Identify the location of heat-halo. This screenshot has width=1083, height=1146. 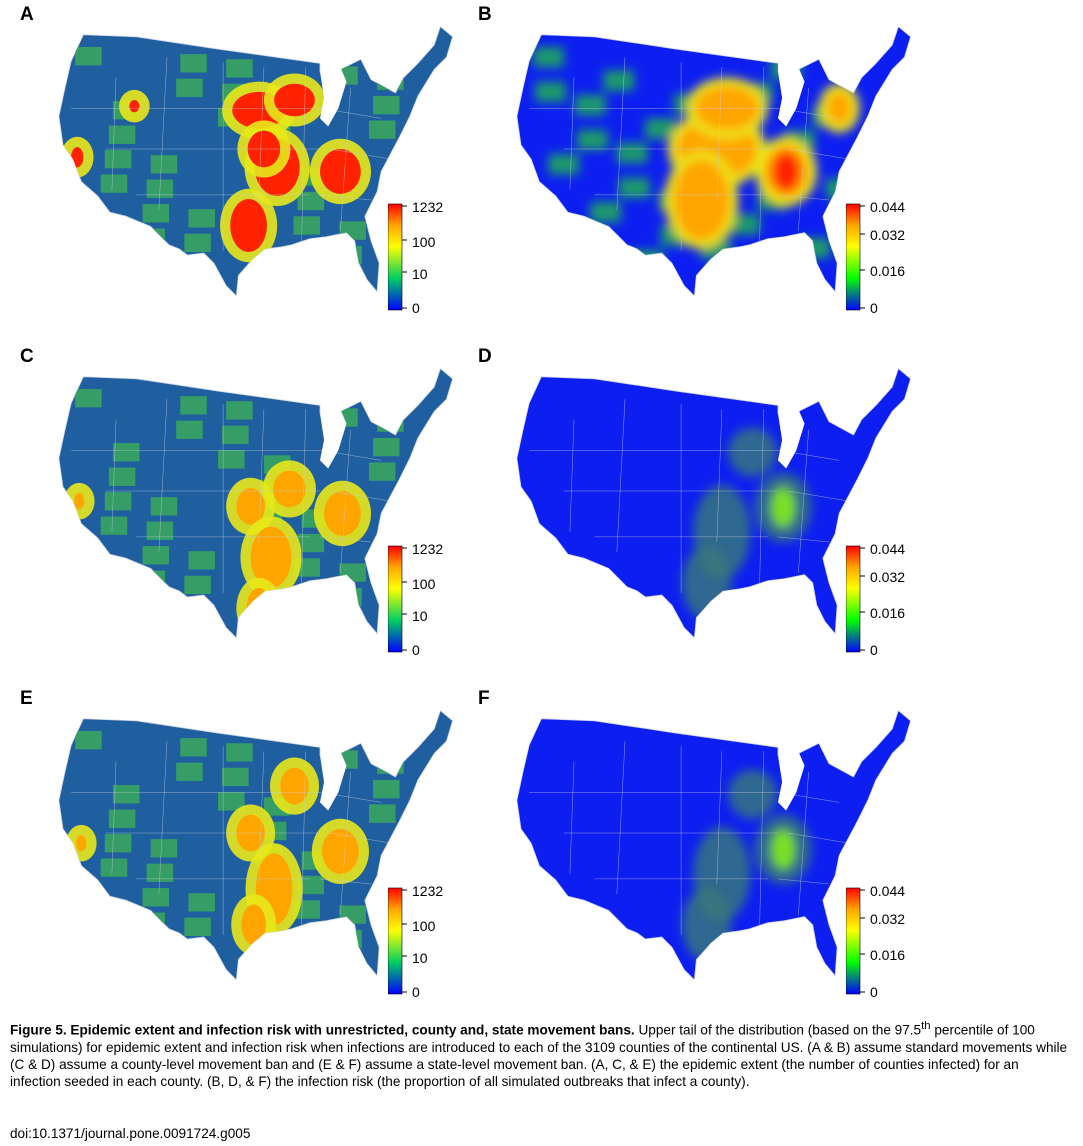
(259, 607).